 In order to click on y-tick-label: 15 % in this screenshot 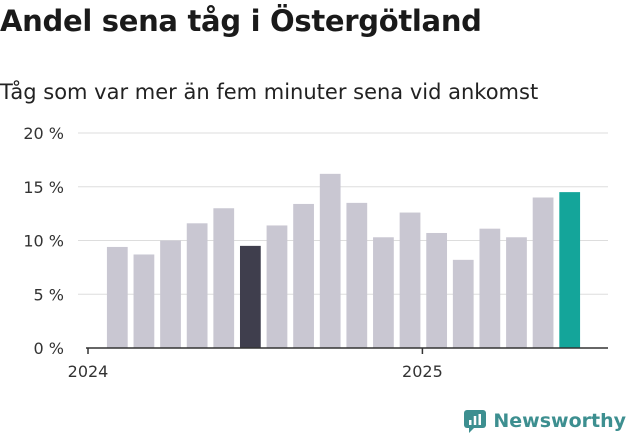, I will do `click(43, 187)`.